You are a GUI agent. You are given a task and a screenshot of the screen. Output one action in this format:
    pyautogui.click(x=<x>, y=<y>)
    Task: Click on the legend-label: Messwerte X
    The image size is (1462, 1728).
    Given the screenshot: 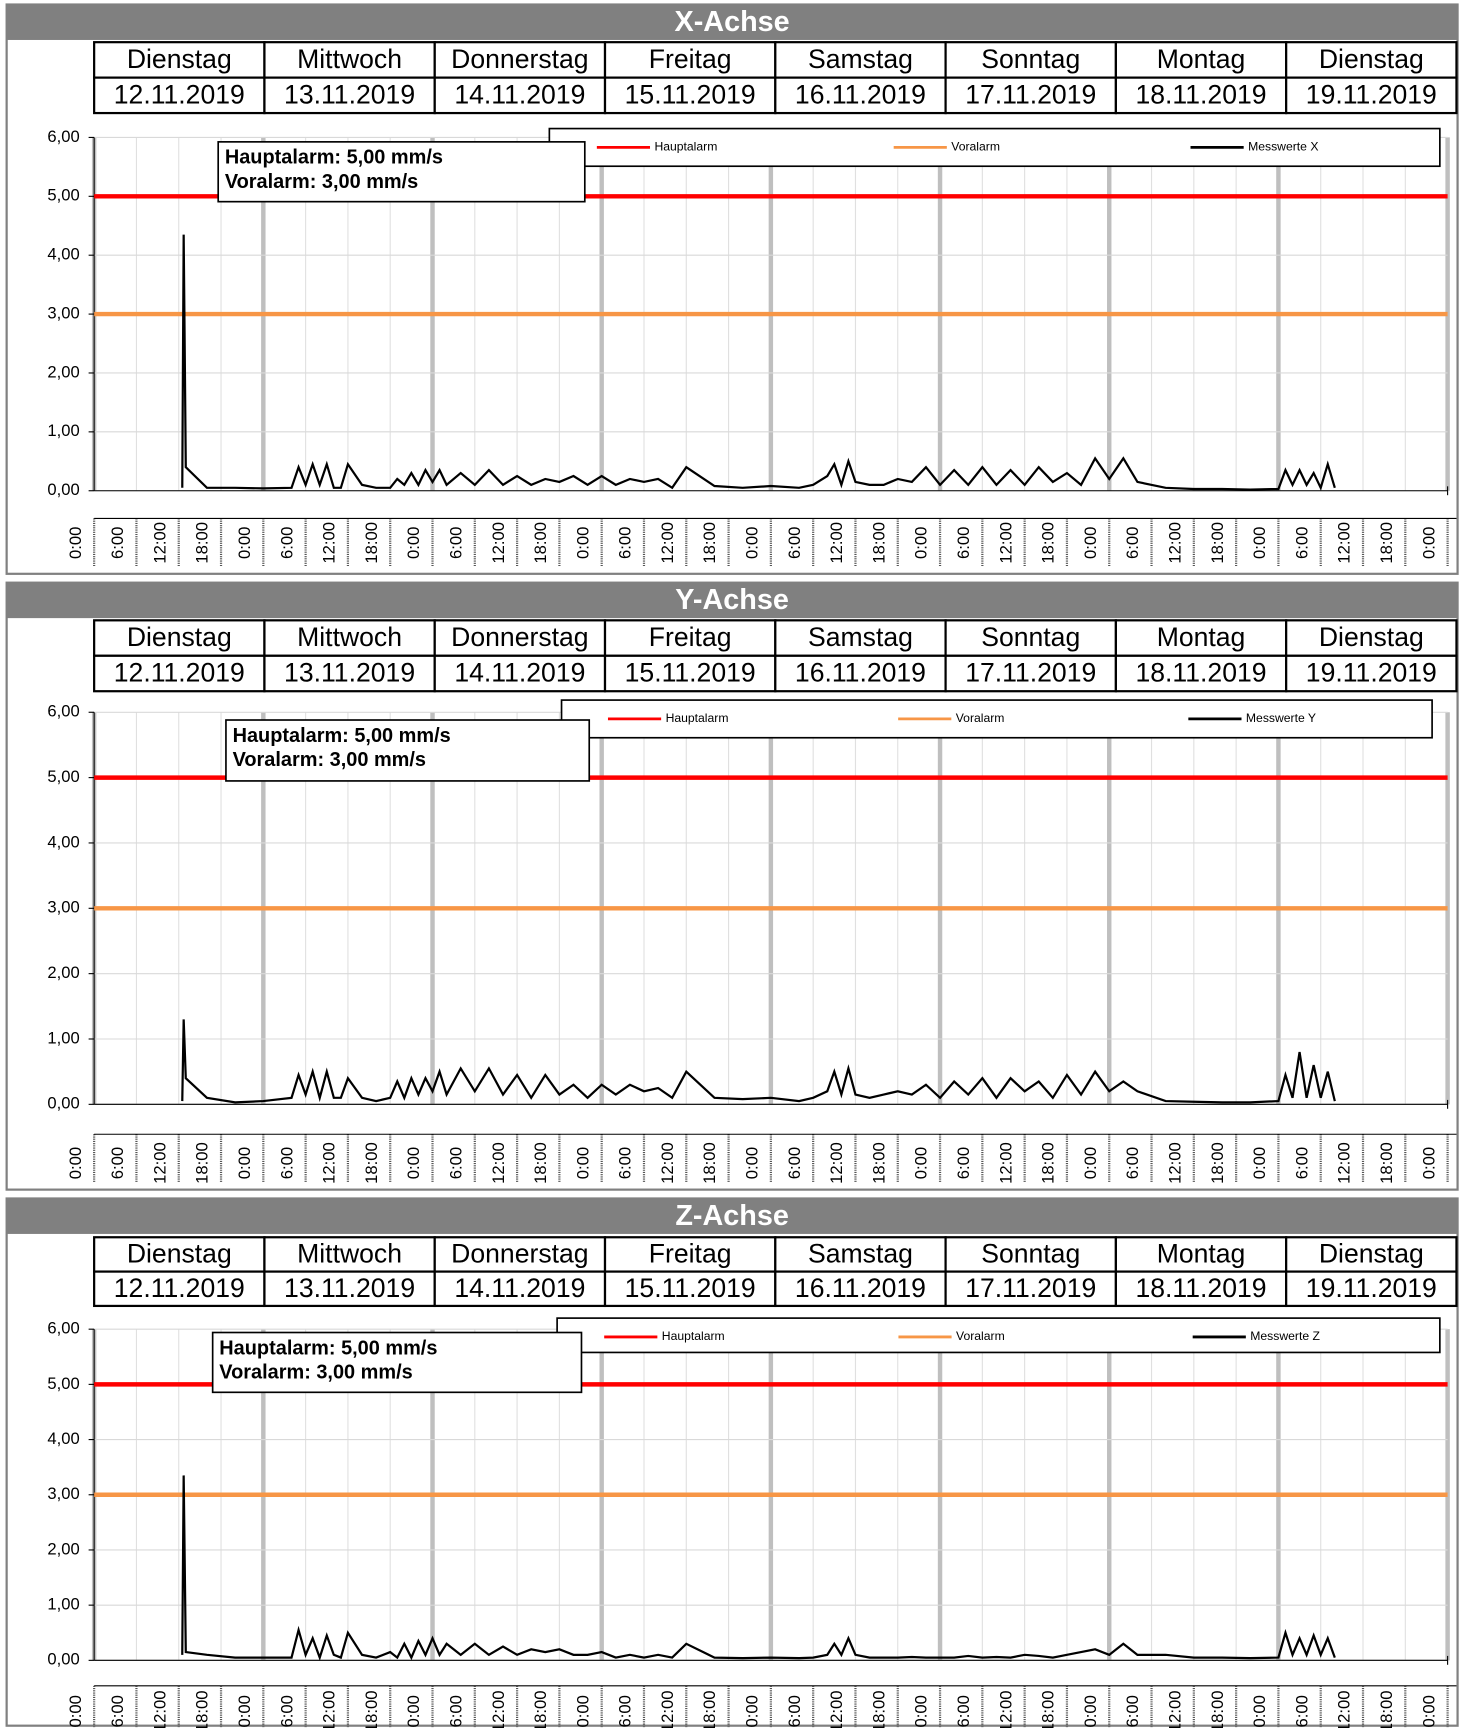 What is the action you would take?
    pyautogui.click(x=1283, y=147)
    